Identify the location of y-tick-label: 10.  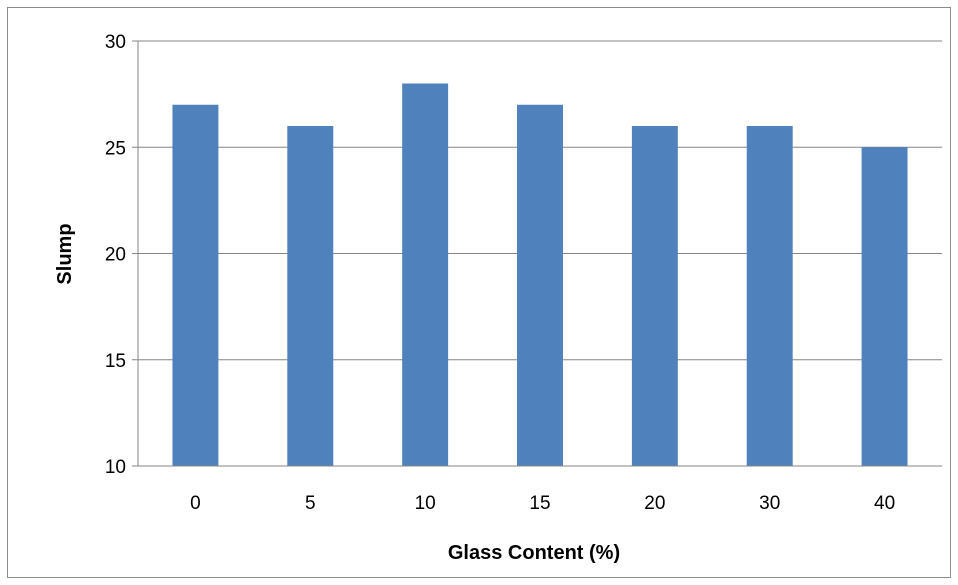
(115, 467).